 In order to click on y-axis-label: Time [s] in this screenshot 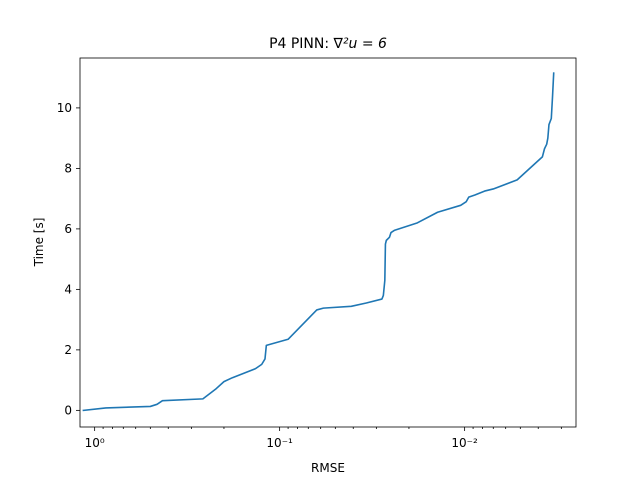, I will do `click(39, 243)`.